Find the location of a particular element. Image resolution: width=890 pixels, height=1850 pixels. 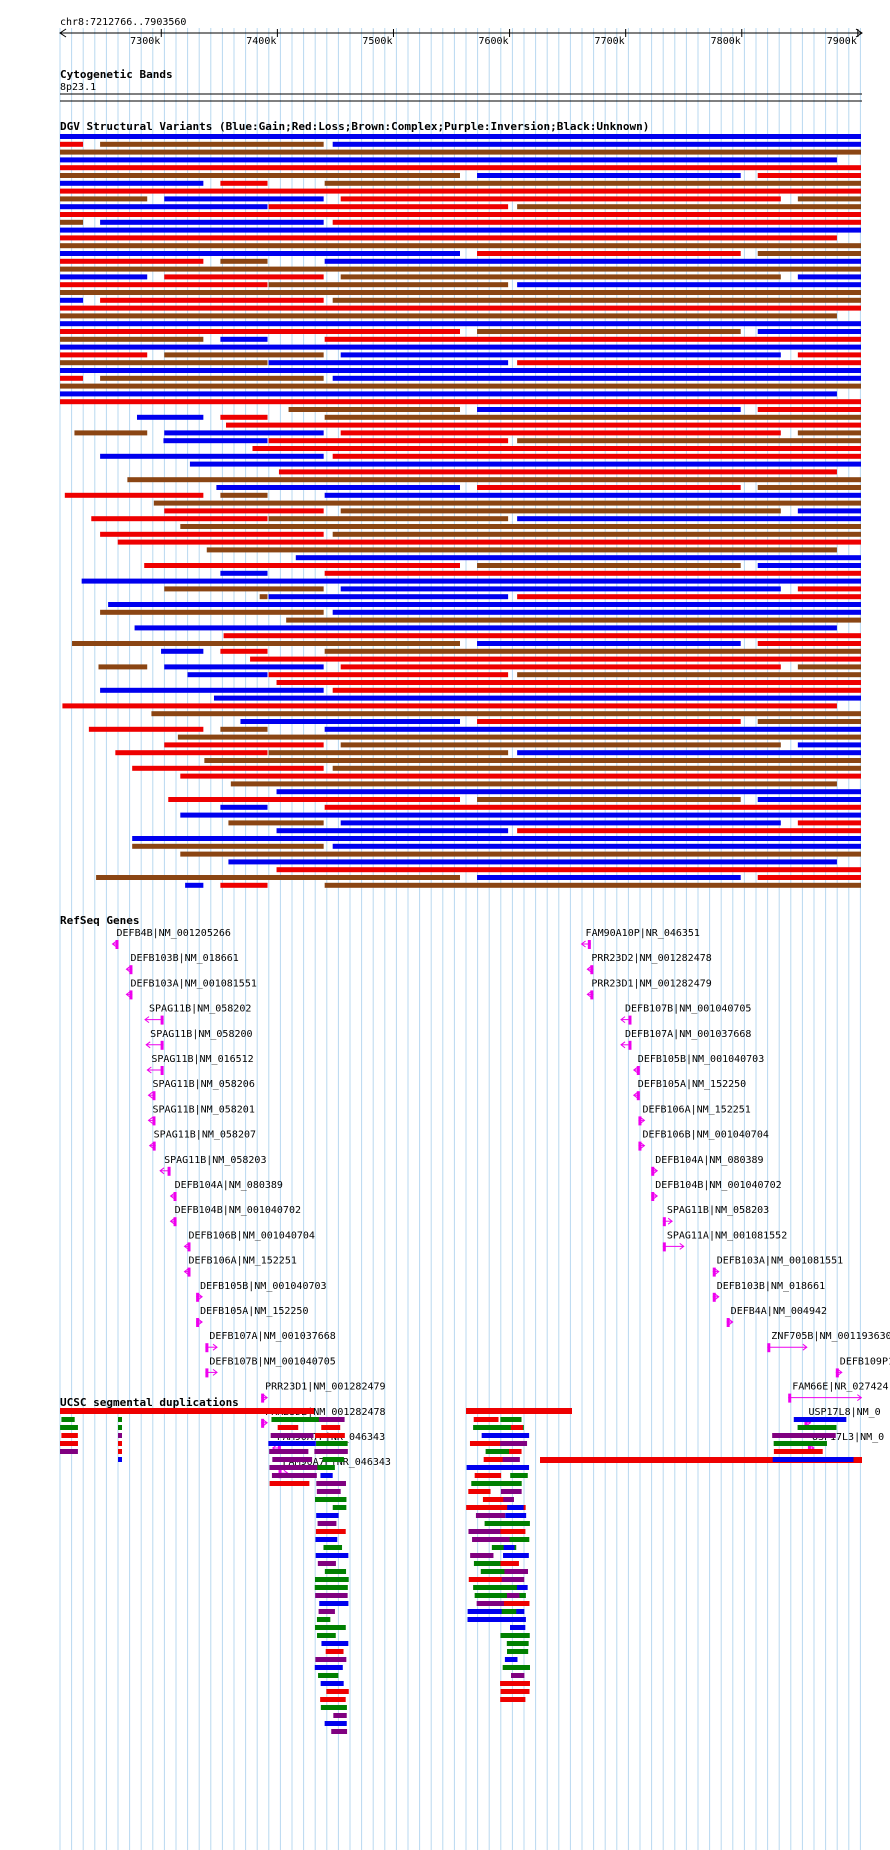

gene-label: DEFB106B|NM_001040704 is located at coordinates (251, 1235).